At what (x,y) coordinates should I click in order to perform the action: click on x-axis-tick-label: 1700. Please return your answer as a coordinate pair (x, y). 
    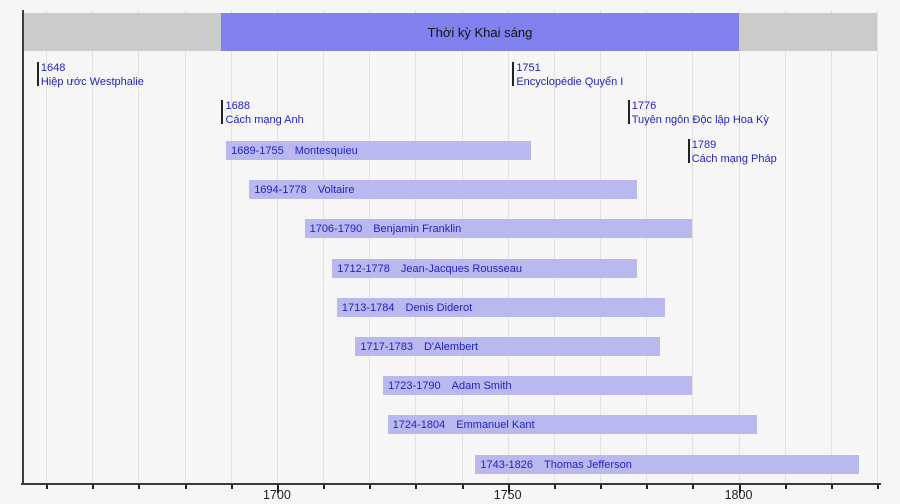
    Looking at the image, I should click on (276, 495).